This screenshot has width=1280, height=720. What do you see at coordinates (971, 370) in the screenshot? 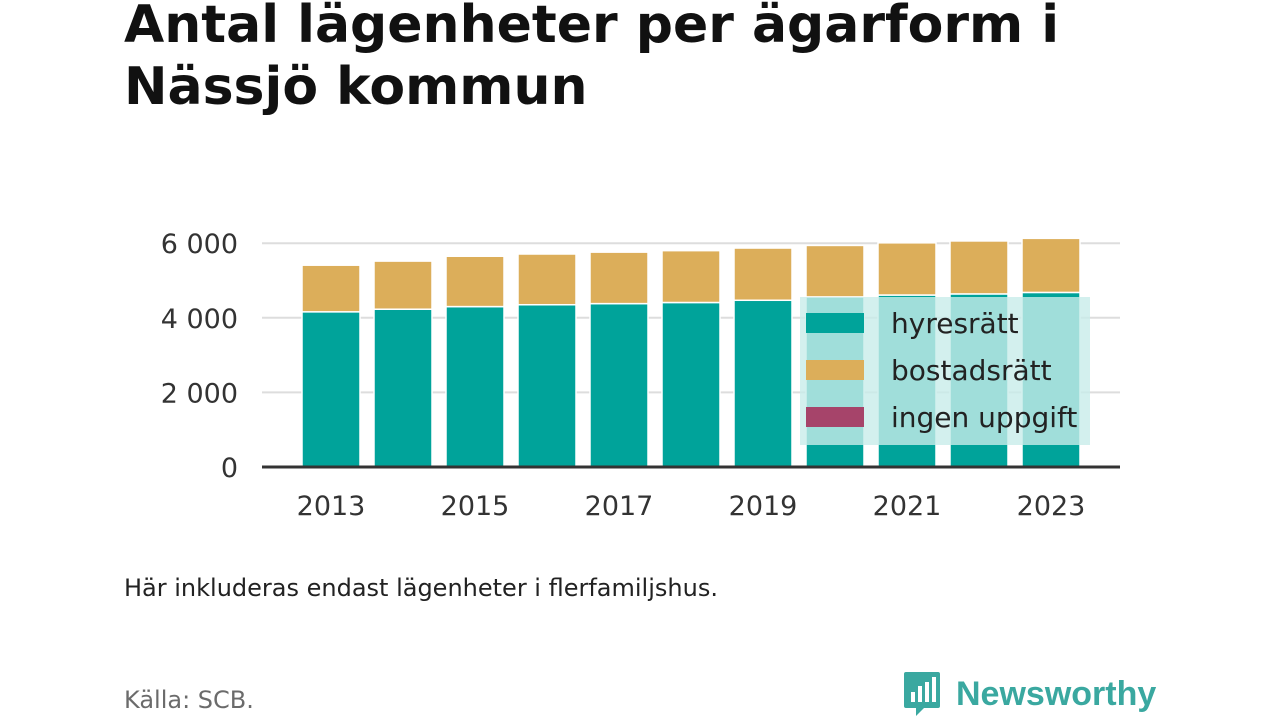
I see `legend-label: bostadsrätt` at bounding box center [971, 370].